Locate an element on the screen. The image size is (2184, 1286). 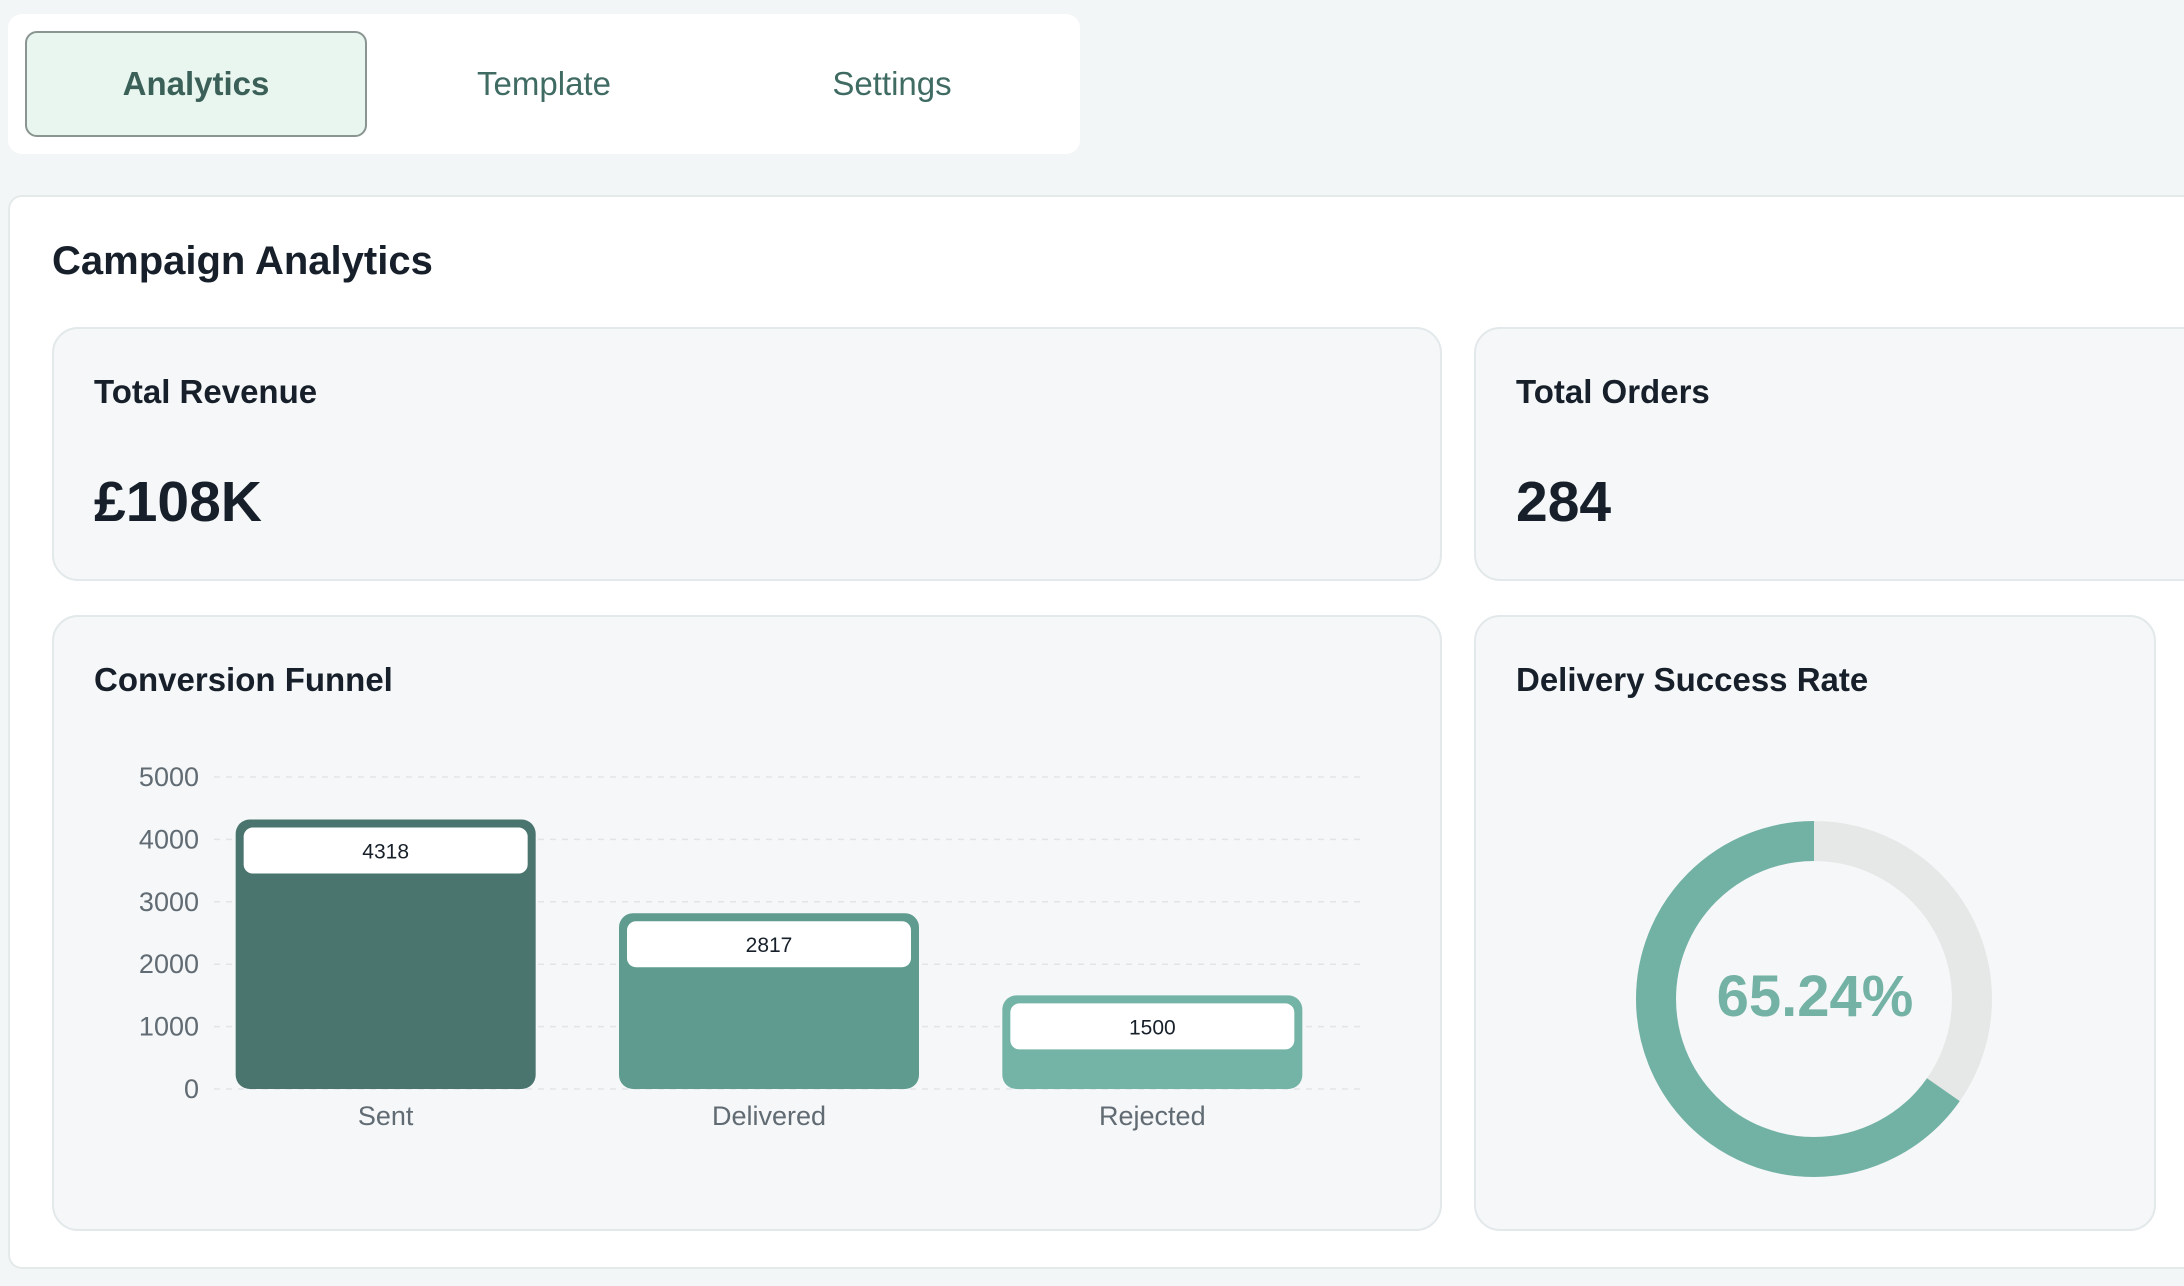
delivery-rate-value: 65.24% is located at coordinates (1815, 996).